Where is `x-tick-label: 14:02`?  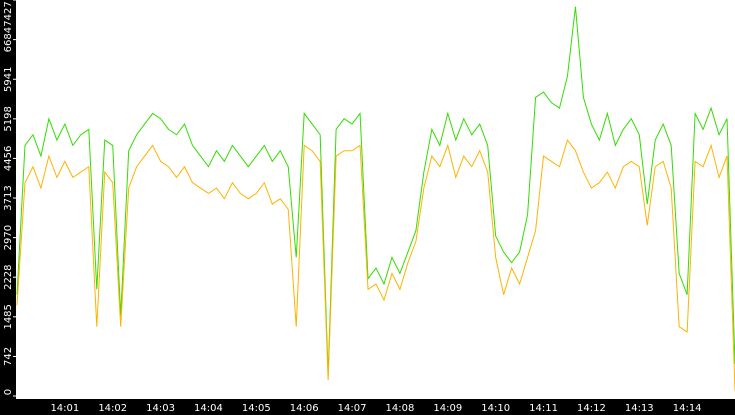 x-tick-label: 14:02 is located at coordinates (112, 408).